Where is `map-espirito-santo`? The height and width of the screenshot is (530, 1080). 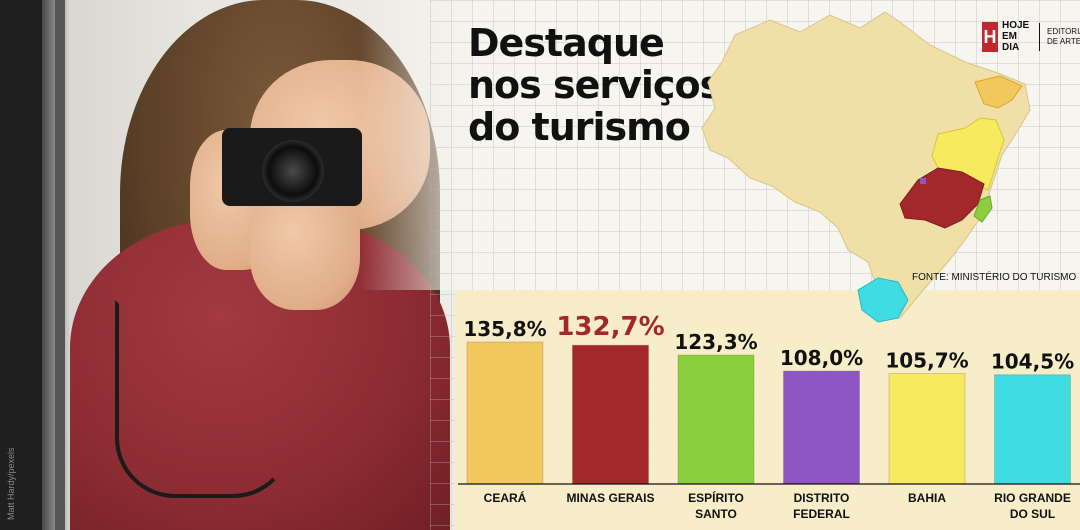
map-espirito-santo is located at coordinates (983, 209).